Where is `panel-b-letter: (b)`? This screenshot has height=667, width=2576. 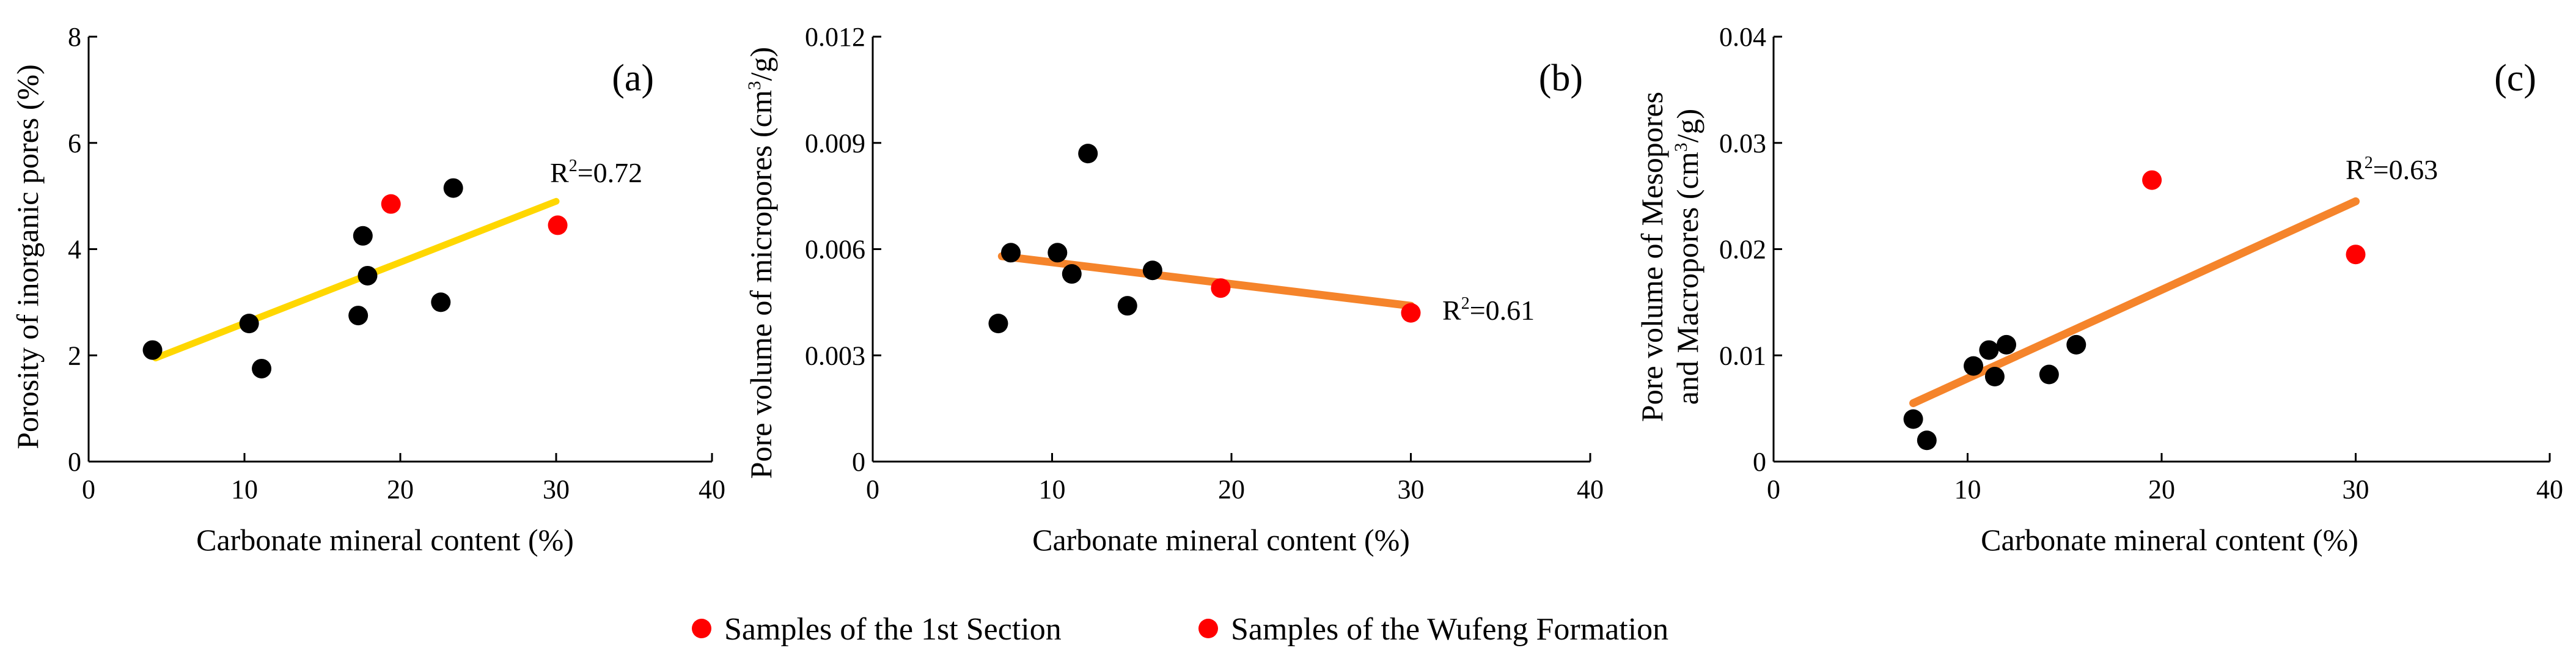 panel-b-letter: (b) is located at coordinates (1561, 78).